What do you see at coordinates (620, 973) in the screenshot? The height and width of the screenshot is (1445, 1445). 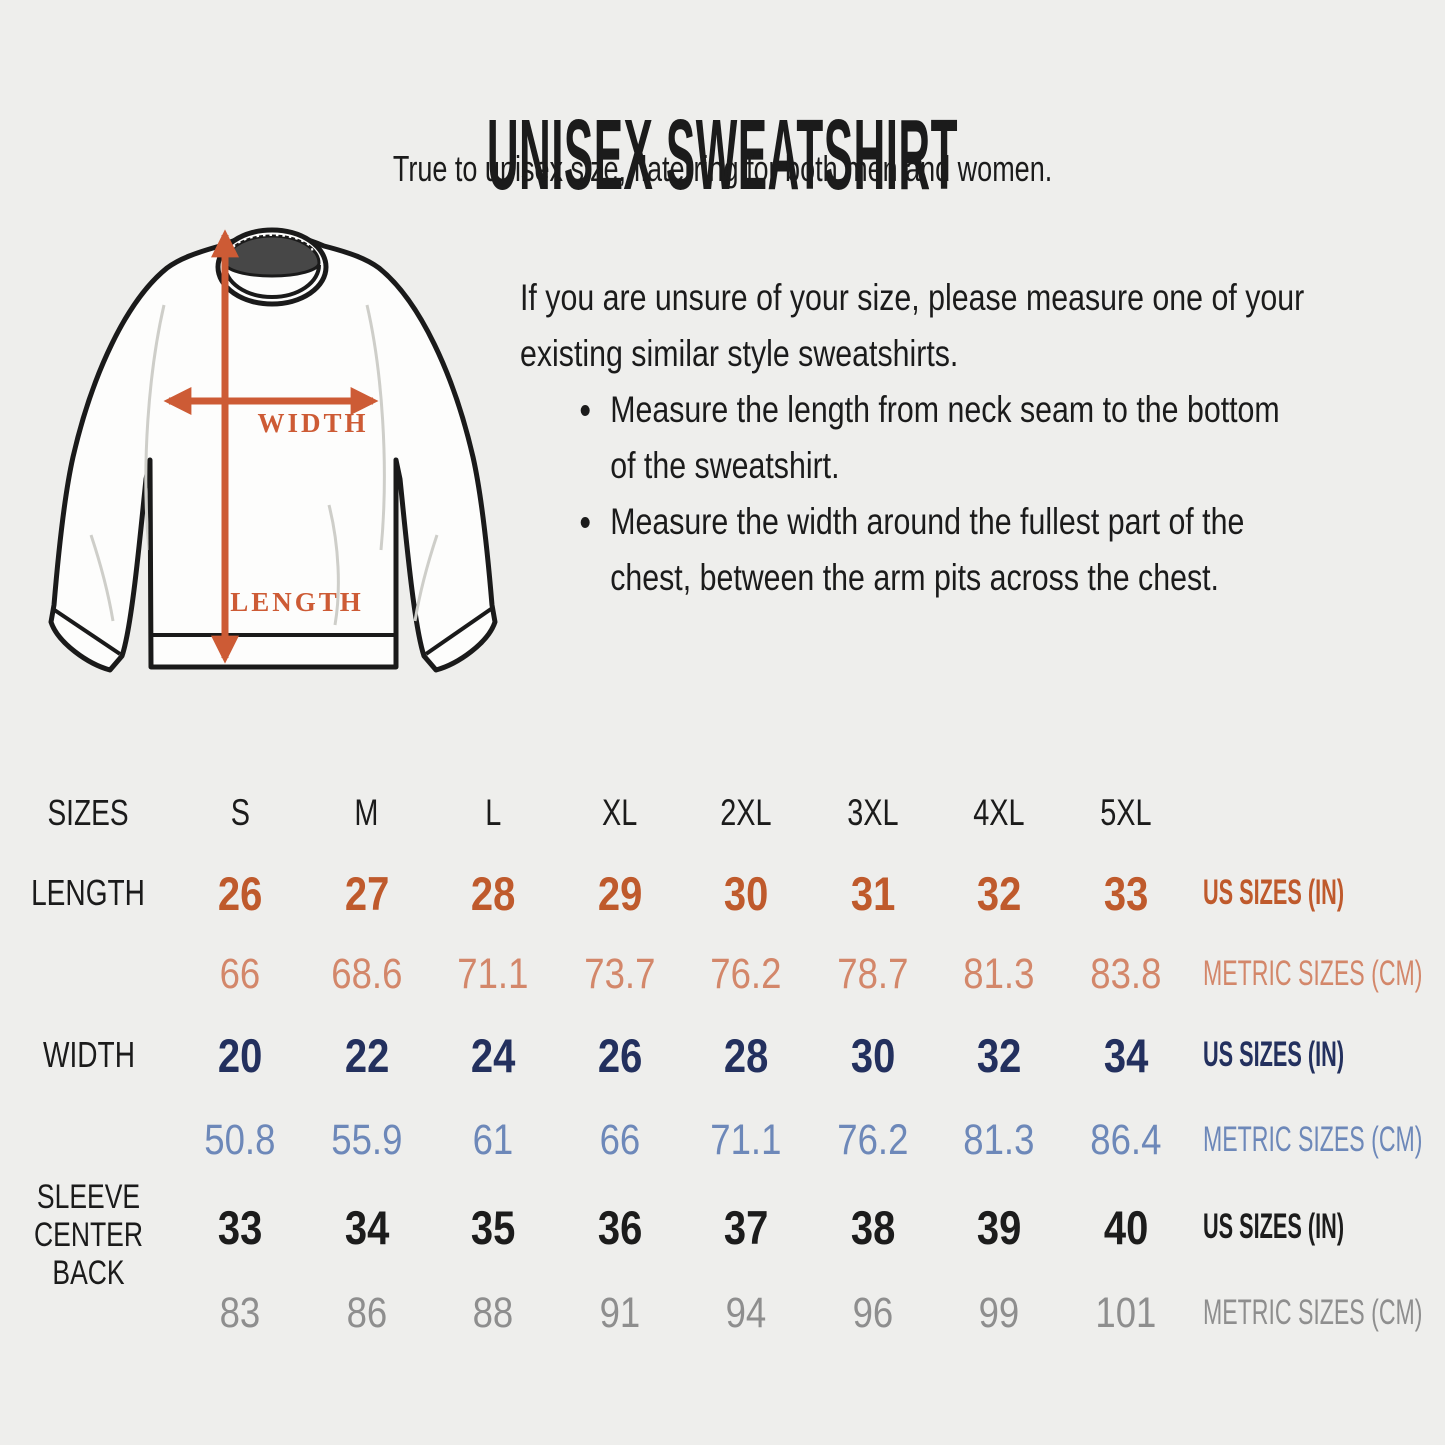 I see `table-cell: 73.7` at bounding box center [620, 973].